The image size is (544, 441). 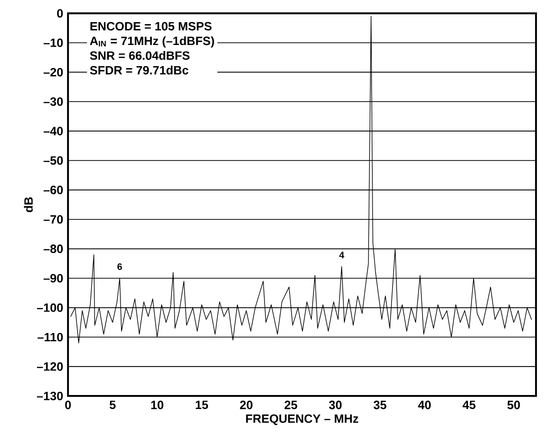 What do you see at coordinates (53, 278) in the screenshot?
I see `y-tick-label: –90` at bounding box center [53, 278].